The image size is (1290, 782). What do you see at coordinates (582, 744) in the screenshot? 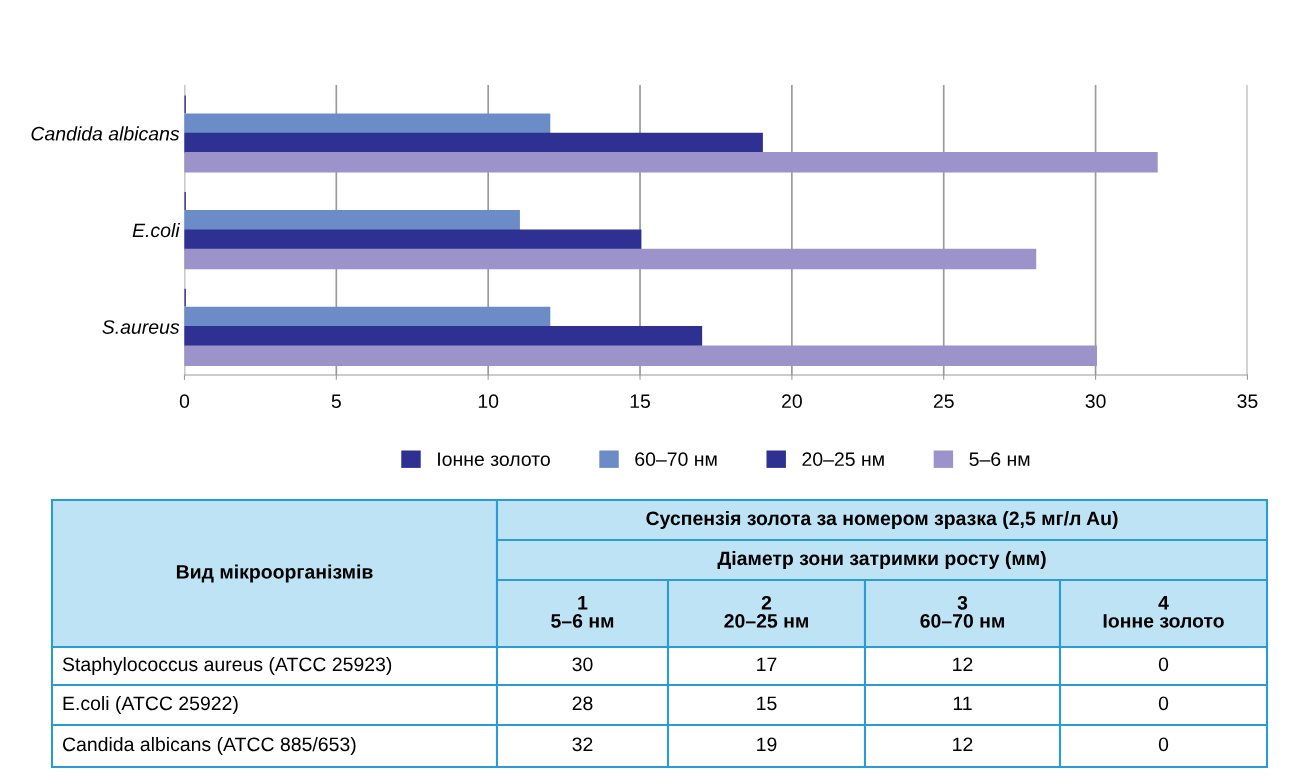
I see `text: 32` at bounding box center [582, 744].